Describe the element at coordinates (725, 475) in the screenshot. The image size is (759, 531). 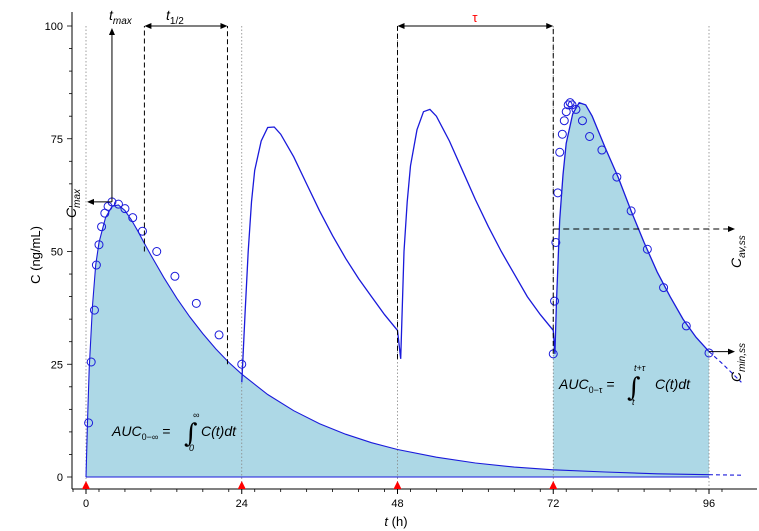
I see `single-dose-extrapolation-line` at that location.